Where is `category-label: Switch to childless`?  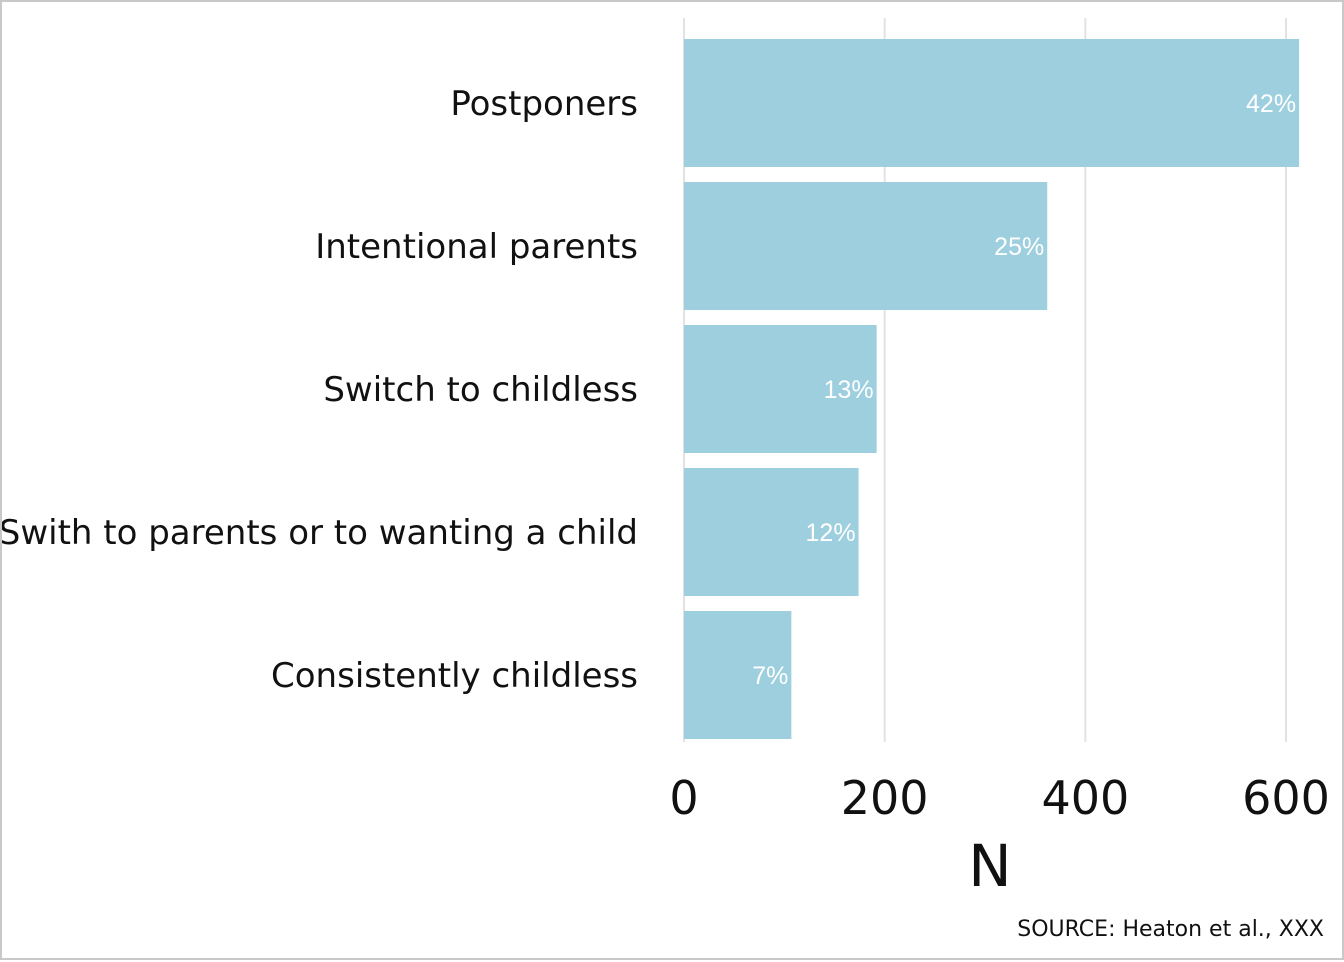 category-label: Switch to childless is located at coordinates (480, 390).